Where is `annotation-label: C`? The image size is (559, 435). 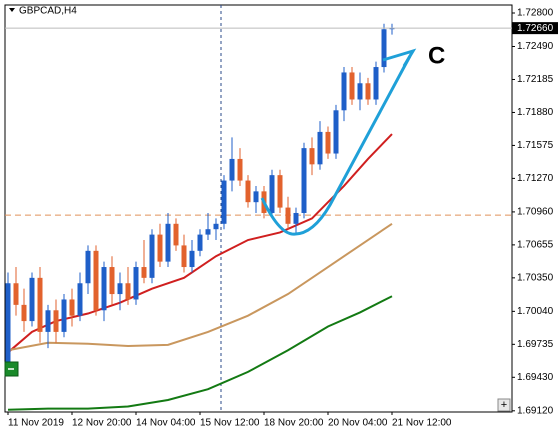 annotation-label: C is located at coordinates (436, 55).